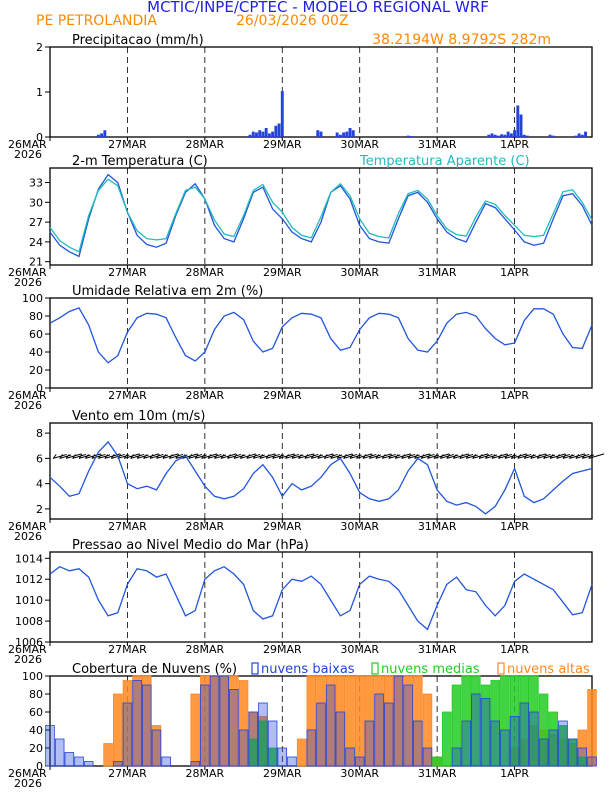  Describe the element at coordinates (39, 766) in the screenshot. I see `y-tick-label: 0` at that location.